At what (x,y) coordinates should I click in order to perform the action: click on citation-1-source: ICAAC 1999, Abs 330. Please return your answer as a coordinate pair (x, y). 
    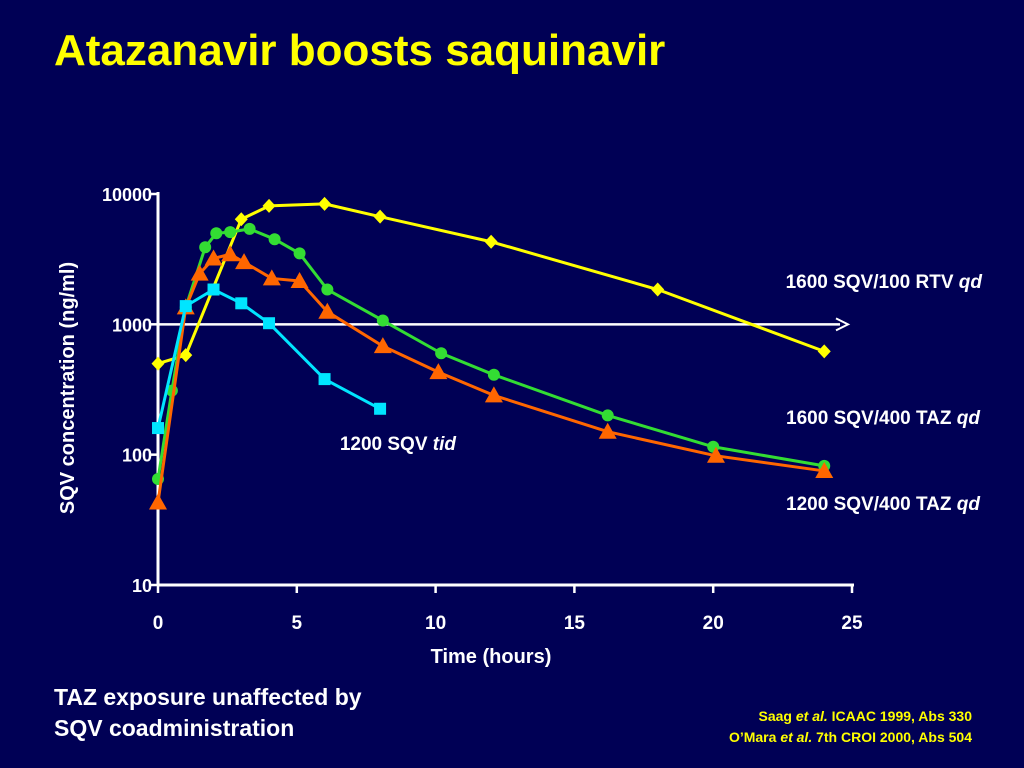
    Looking at the image, I should click on (901, 716).